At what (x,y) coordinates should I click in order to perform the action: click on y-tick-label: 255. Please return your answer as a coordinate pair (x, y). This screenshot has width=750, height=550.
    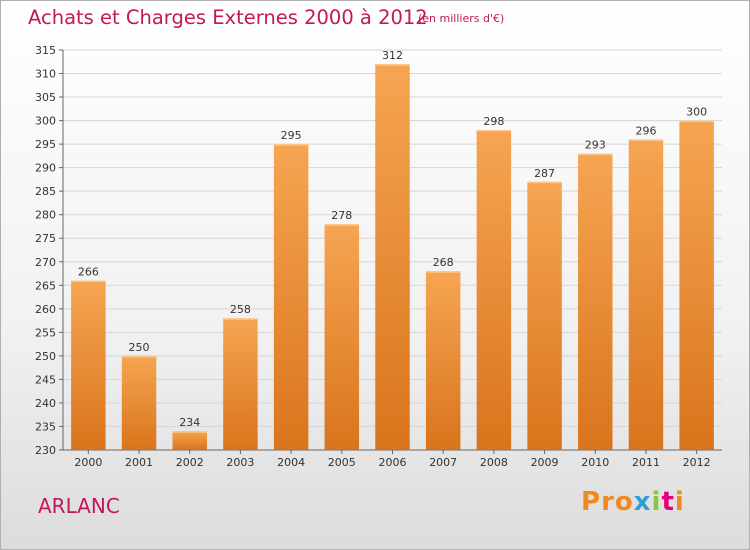
    Looking at the image, I should click on (45, 332).